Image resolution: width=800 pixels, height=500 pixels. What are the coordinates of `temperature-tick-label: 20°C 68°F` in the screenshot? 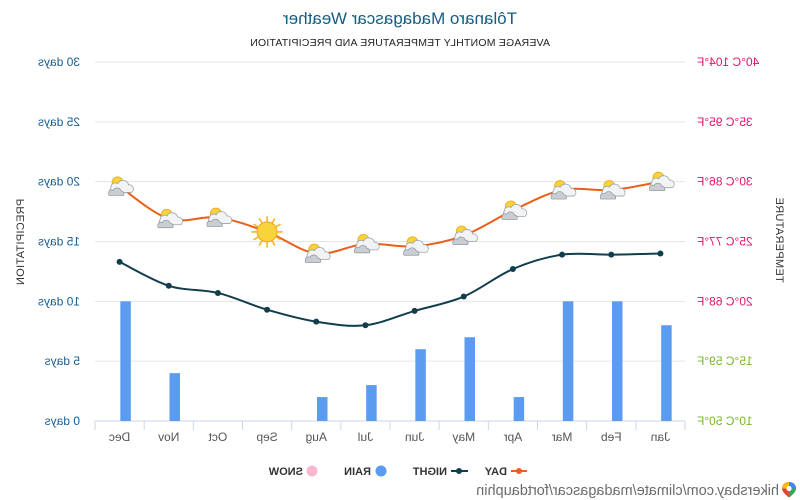 It's located at (725, 301).